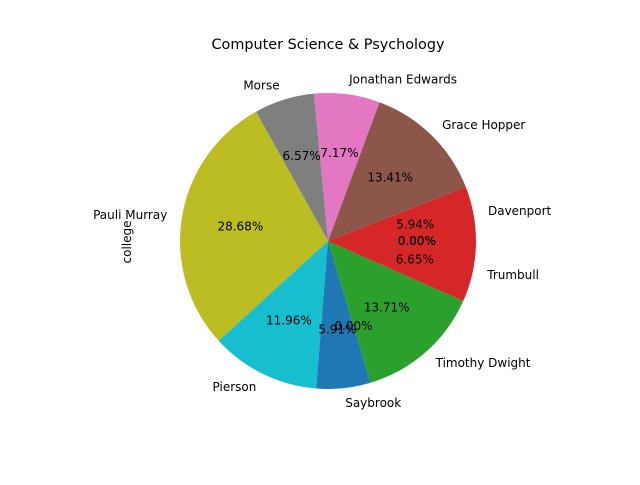 This screenshot has height=485, width=640. I want to click on slice-percent-label: 6.65%, so click(415, 259).